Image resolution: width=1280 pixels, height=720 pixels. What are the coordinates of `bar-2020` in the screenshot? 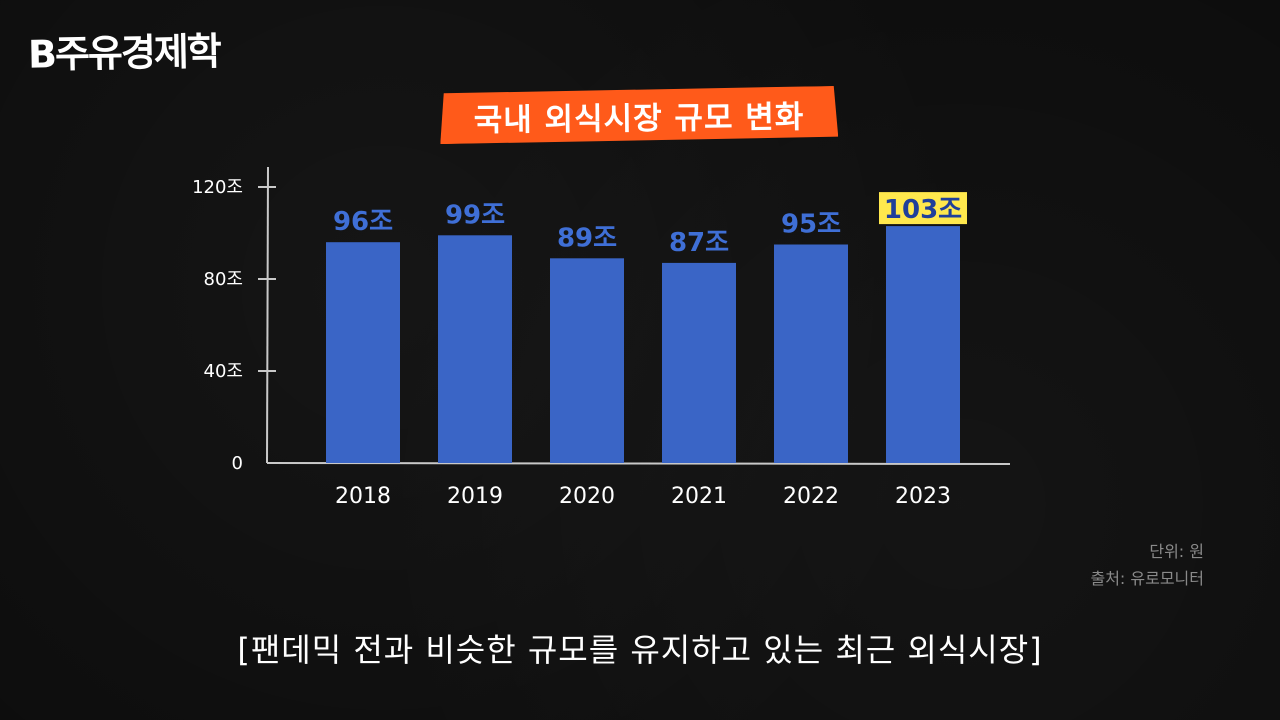 It's located at (587, 360).